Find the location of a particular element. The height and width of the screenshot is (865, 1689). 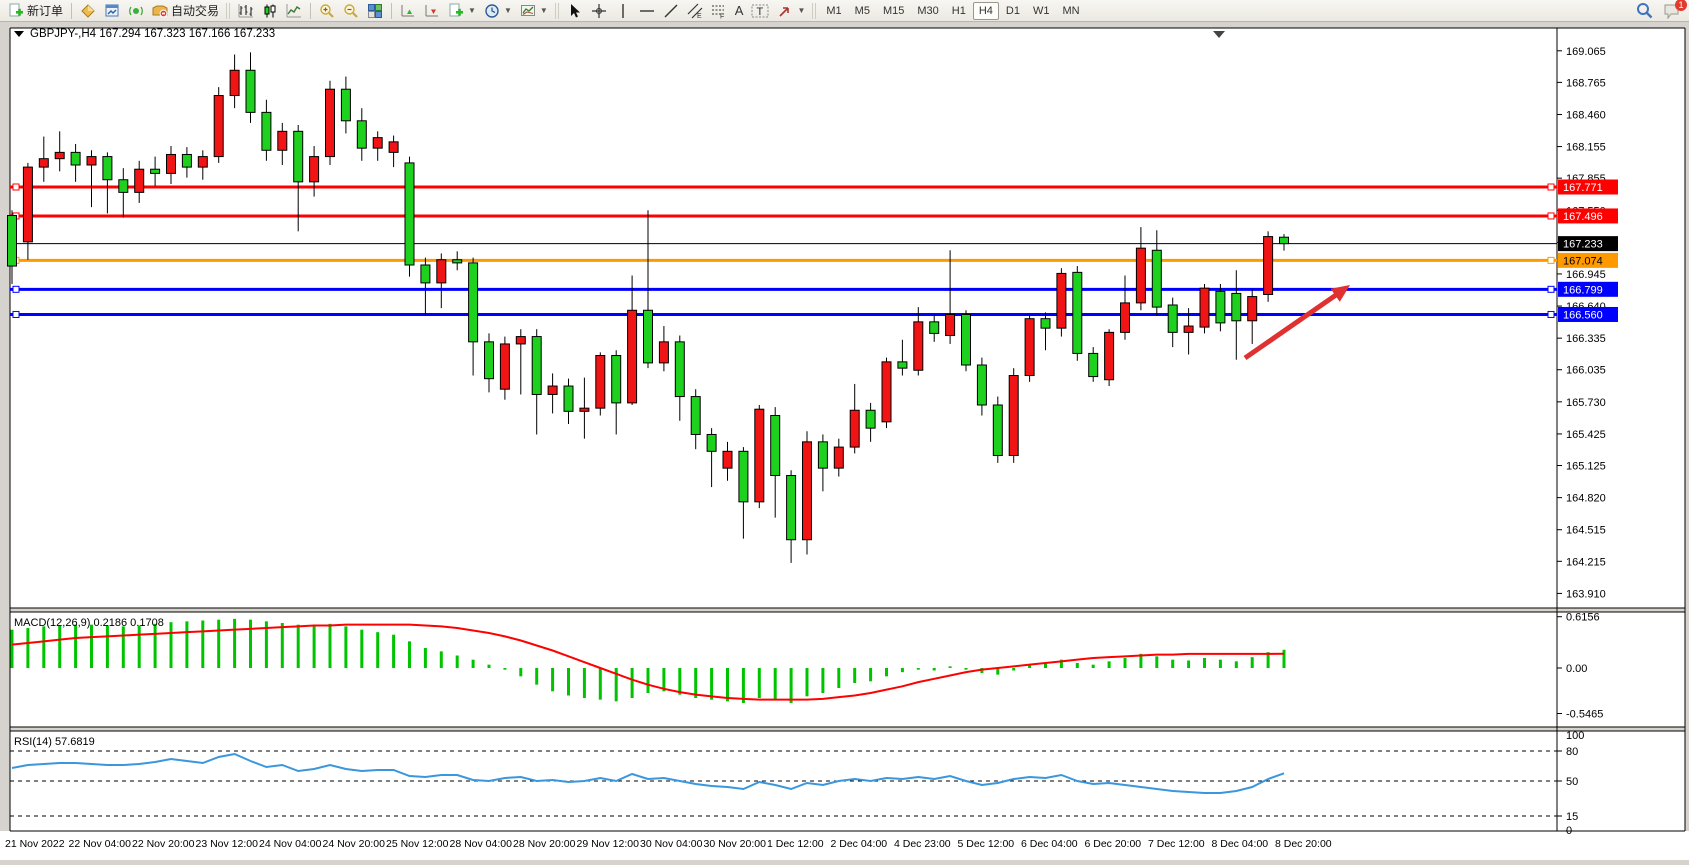

objects-button is located at coordinates (432, 11).